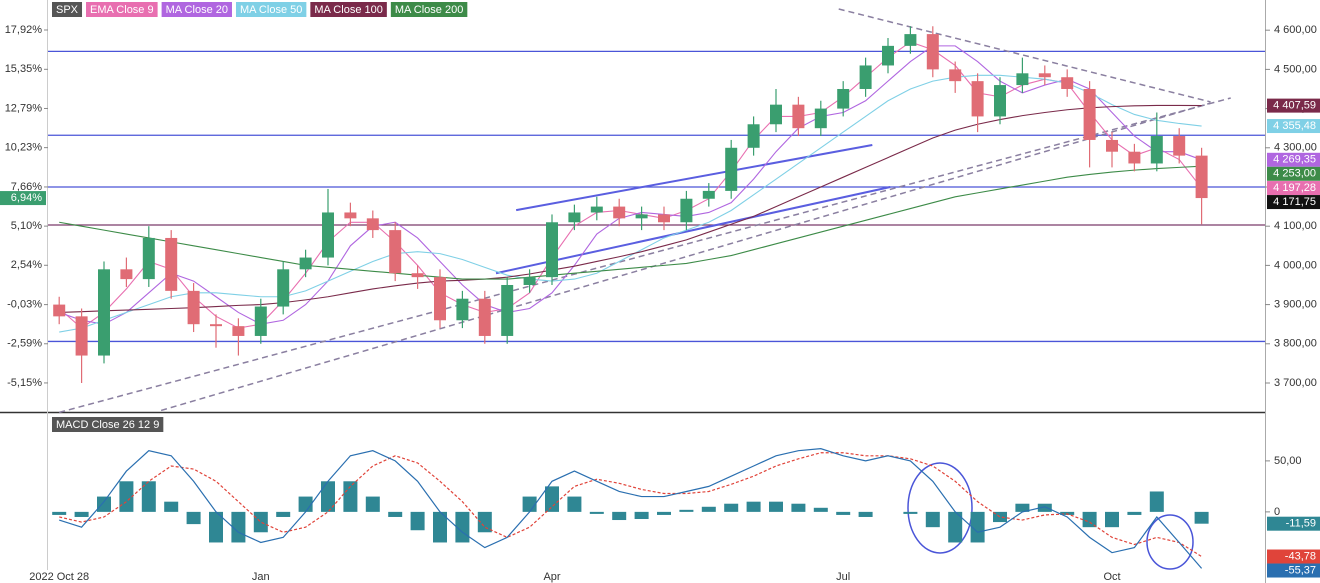 This screenshot has width=1320, height=583. What do you see at coordinates (26, 265) in the screenshot?
I see `y2-tick-label: 2,54%` at bounding box center [26, 265].